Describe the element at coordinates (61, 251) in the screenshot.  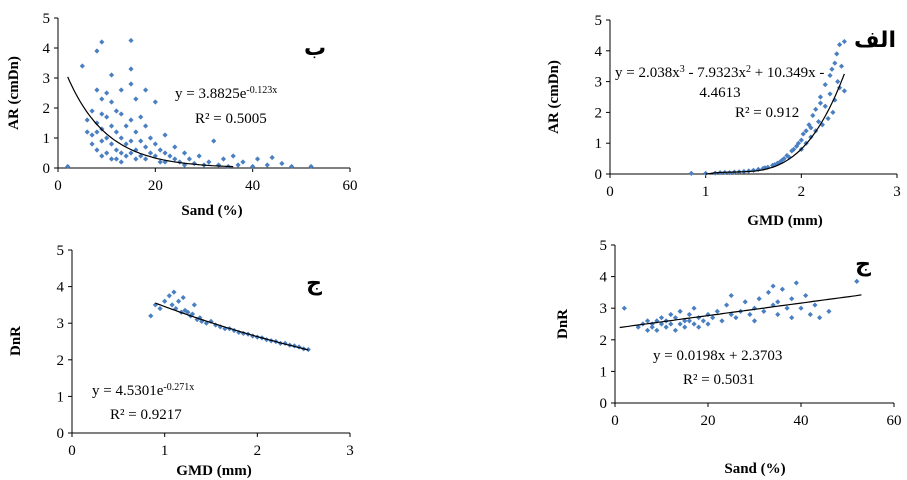
I see `jim_left-ytick-label: 5` at that location.